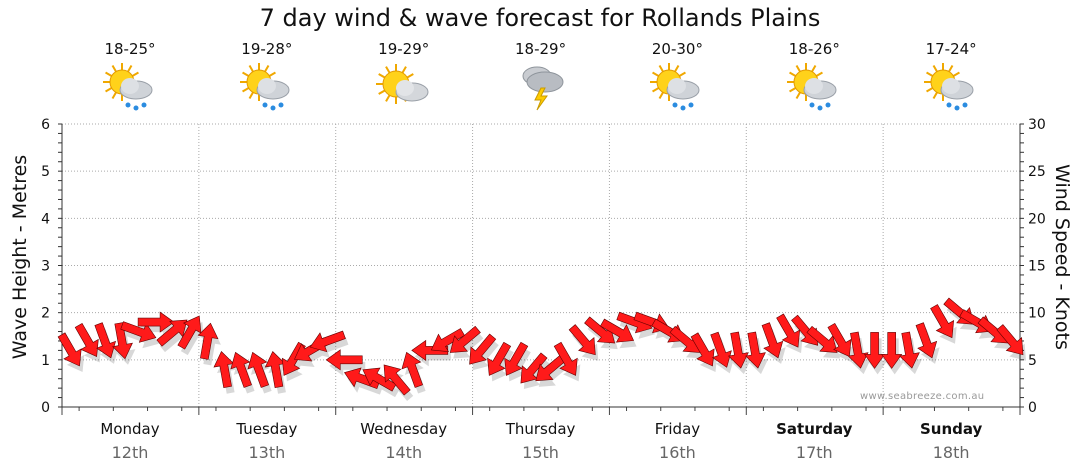 This screenshot has height=475, width=1080. I want to click on day-name-label: Sunday, so click(951, 429).